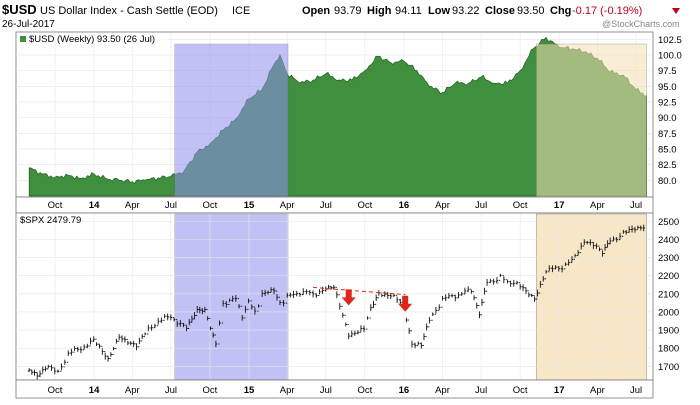 The width and height of the screenshot is (700, 405). I want to click on dashed-trendline, so click(359, 291).